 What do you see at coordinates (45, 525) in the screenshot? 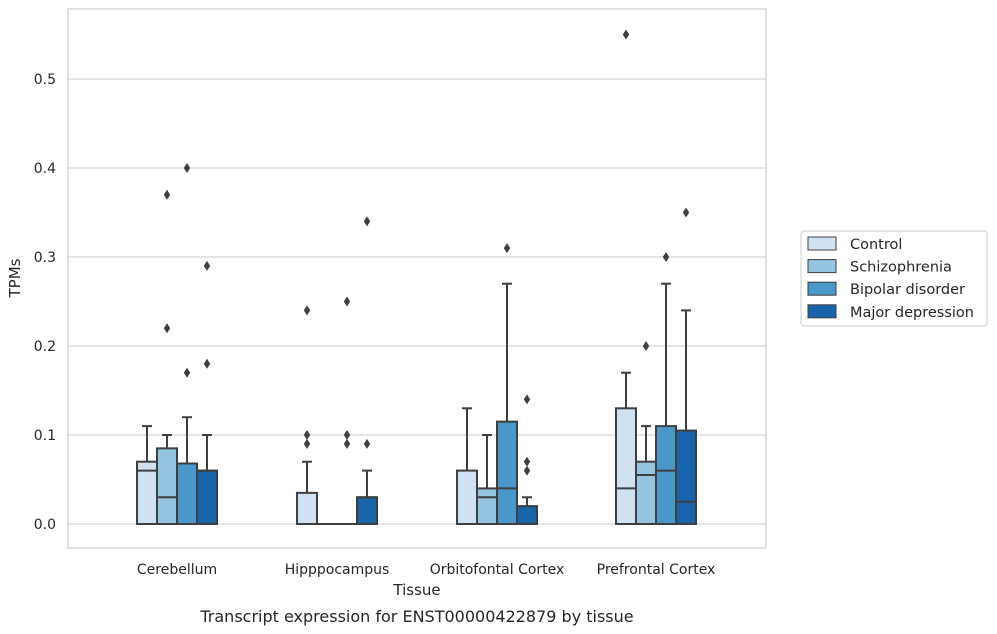
I see `y-tick-label: 0.0` at bounding box center [45, 525].